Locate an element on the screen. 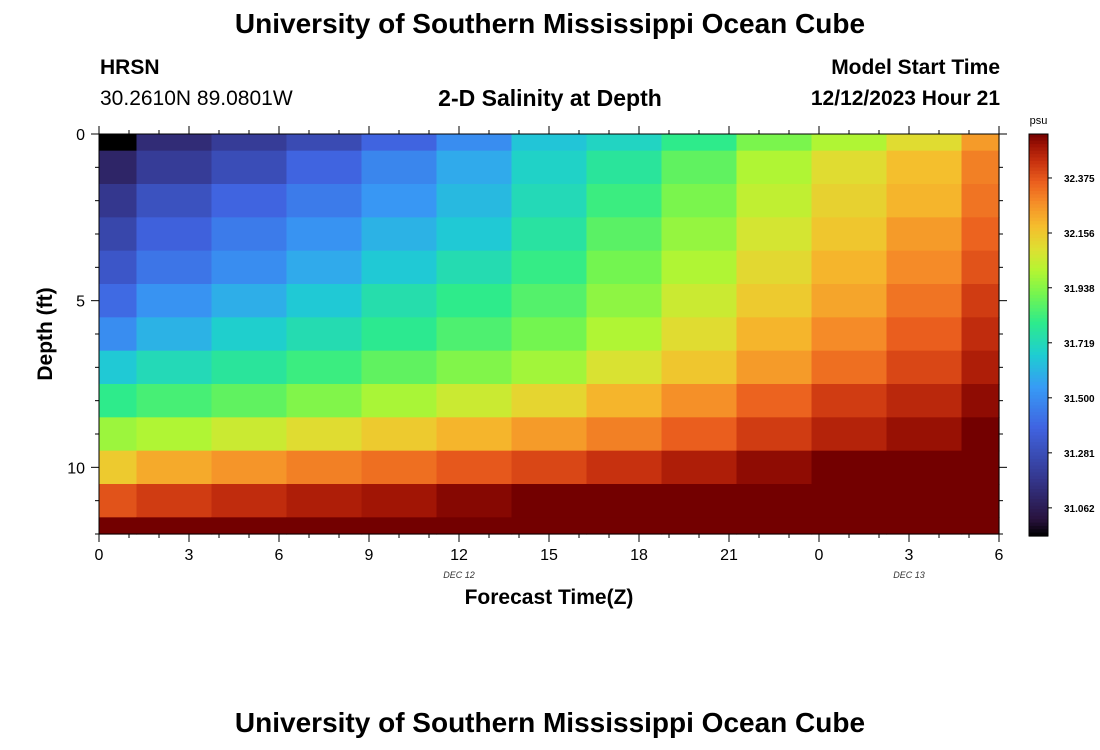 Image resolution: width=1100 pixels, height=750 pixels. x-axis-label: Forecast Time(Z) is located at coordinates (549, 597).